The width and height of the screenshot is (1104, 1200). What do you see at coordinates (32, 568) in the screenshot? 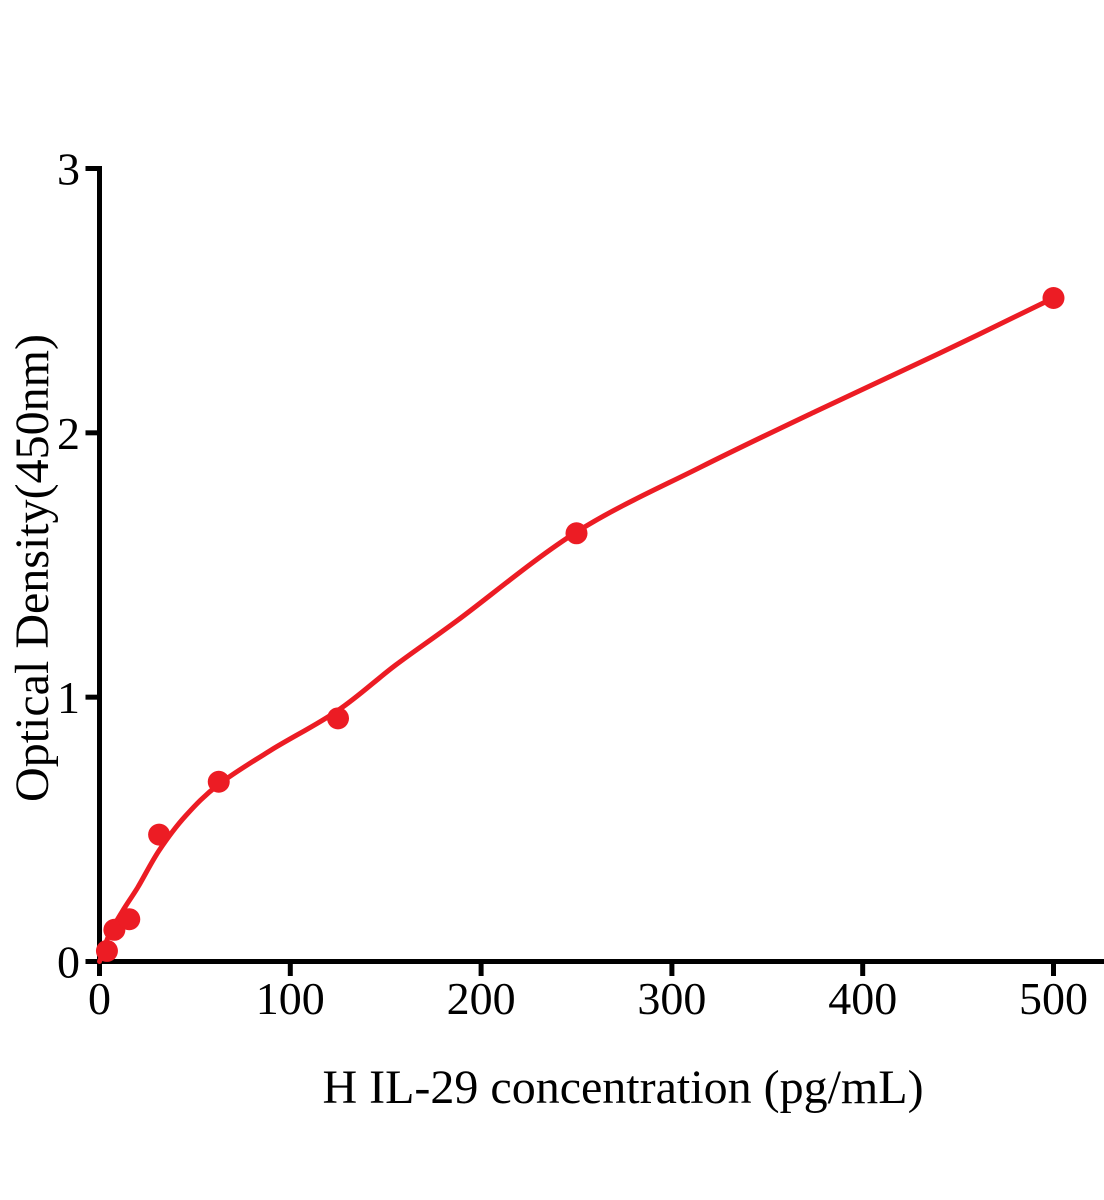
I see `y-axis-title: Optical Density(450nm)` at bounding box center [32, 568].